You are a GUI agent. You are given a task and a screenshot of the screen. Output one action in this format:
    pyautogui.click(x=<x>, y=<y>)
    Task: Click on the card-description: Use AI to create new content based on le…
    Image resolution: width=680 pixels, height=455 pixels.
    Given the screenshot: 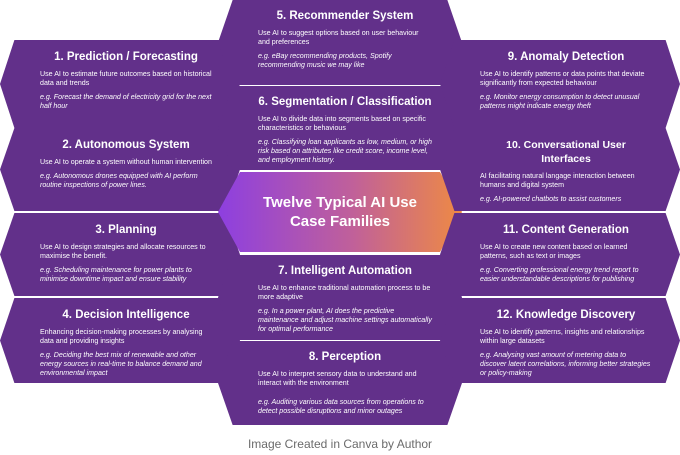 What is the action you would take?
    pyautogui.click(x=554, y=251)
    